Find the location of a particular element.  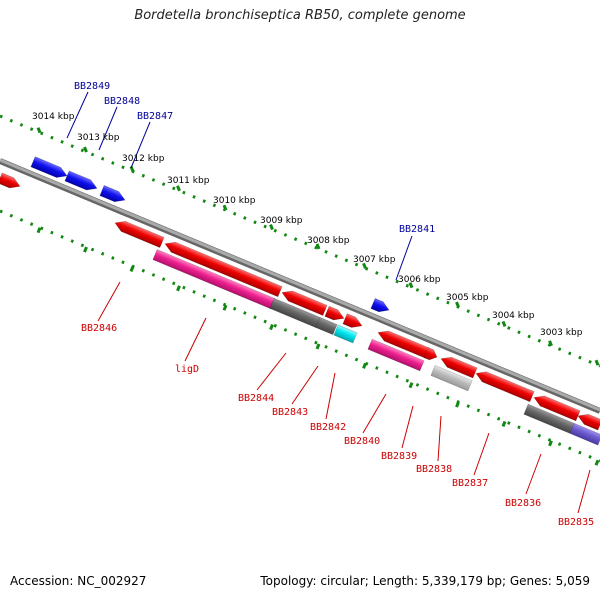

gene-label: BB2835 is located at coordinates (576, 522).